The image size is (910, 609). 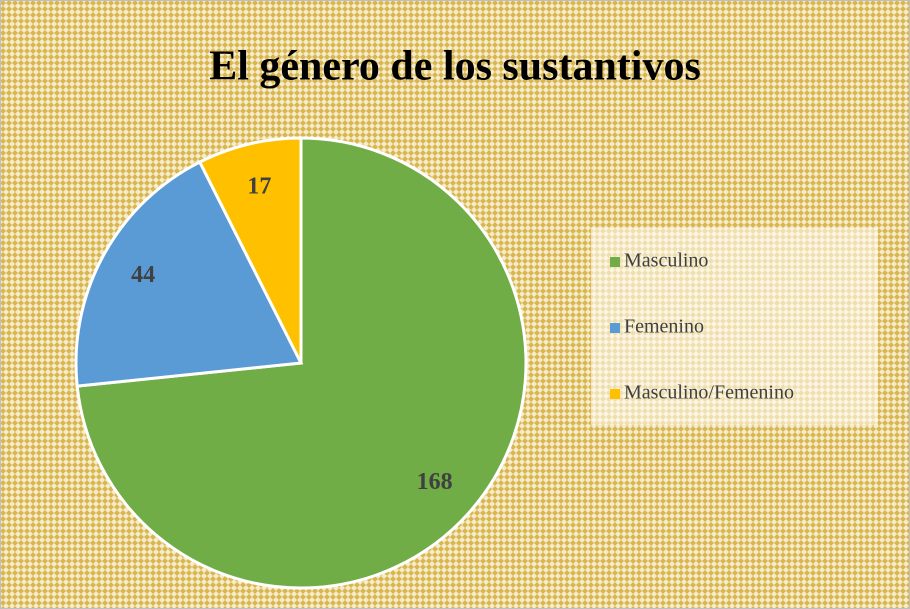 What do you see at coordinates (666, 261) in the screenshot?
I see `legend-label: Masculino` at bounding box center [666, 261].